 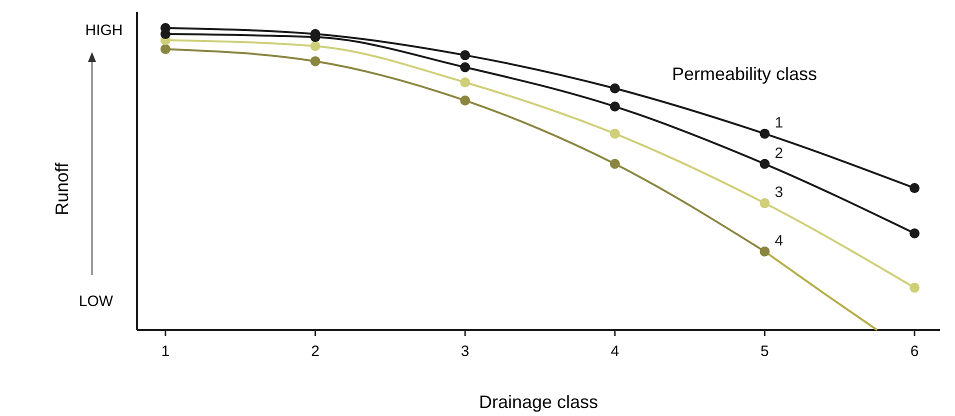 I want to click on x-tick-label: 5, so click(x=764, y=351).